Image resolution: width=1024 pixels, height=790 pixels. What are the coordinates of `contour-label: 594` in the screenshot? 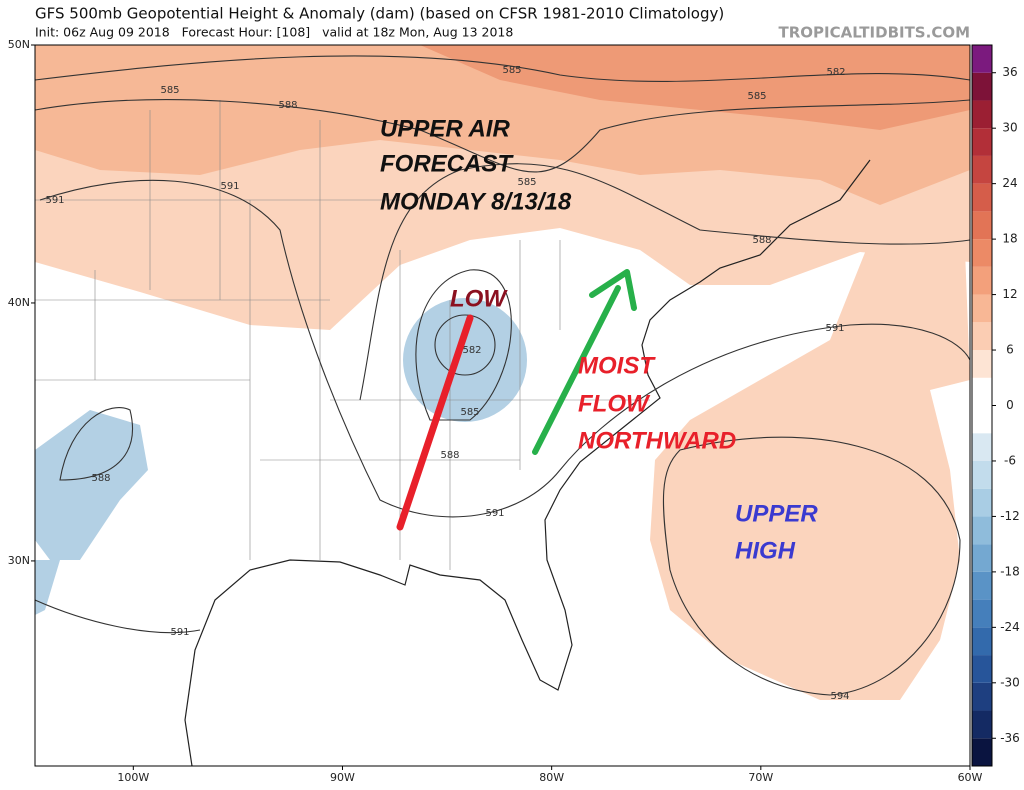 It's located at (839, 696).